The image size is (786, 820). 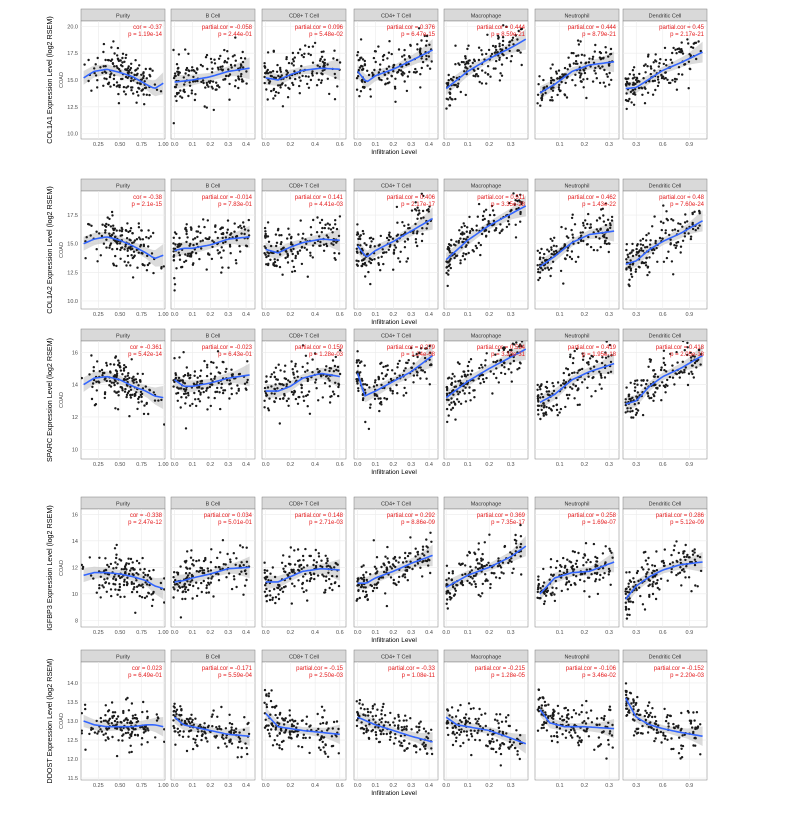 What do you see at coordinates (394, 472) in the screenshot?
I see `x-axis-label: Infiltration Level` at bounding box center [394, 472].